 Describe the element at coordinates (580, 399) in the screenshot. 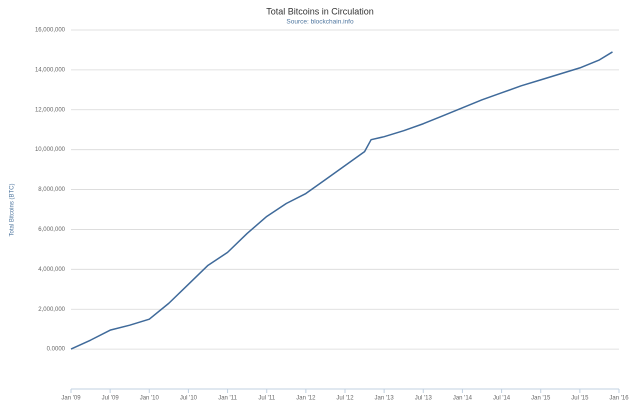

I see `x-tick-label: Jul '15` at that location.